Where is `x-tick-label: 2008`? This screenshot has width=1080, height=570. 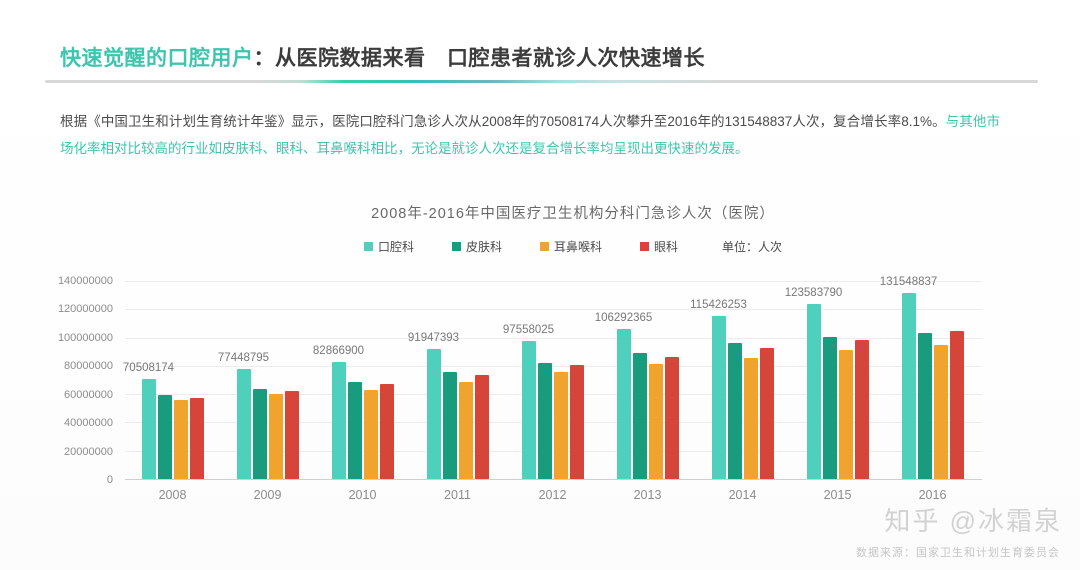 x-tick-label: 2008 is located at coordinates (172, 495).